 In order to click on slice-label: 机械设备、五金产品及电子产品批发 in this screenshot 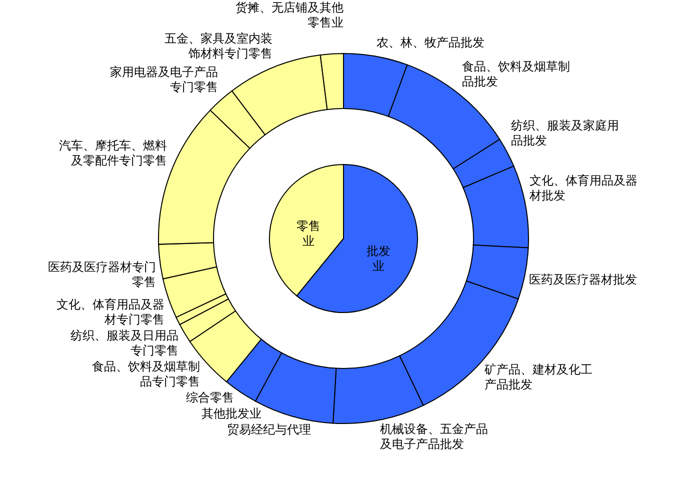, I will do `click(434, 436)`.